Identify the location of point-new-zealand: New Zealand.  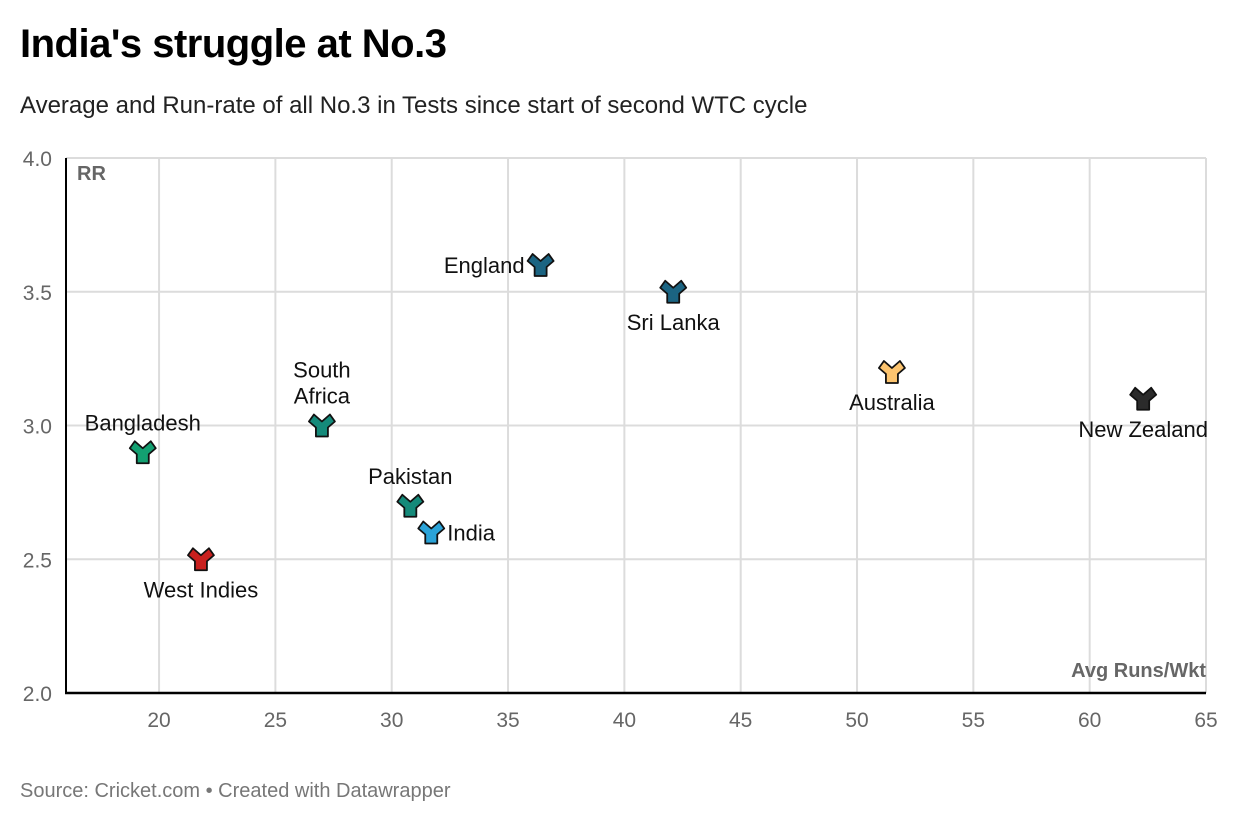
(1143, 414).